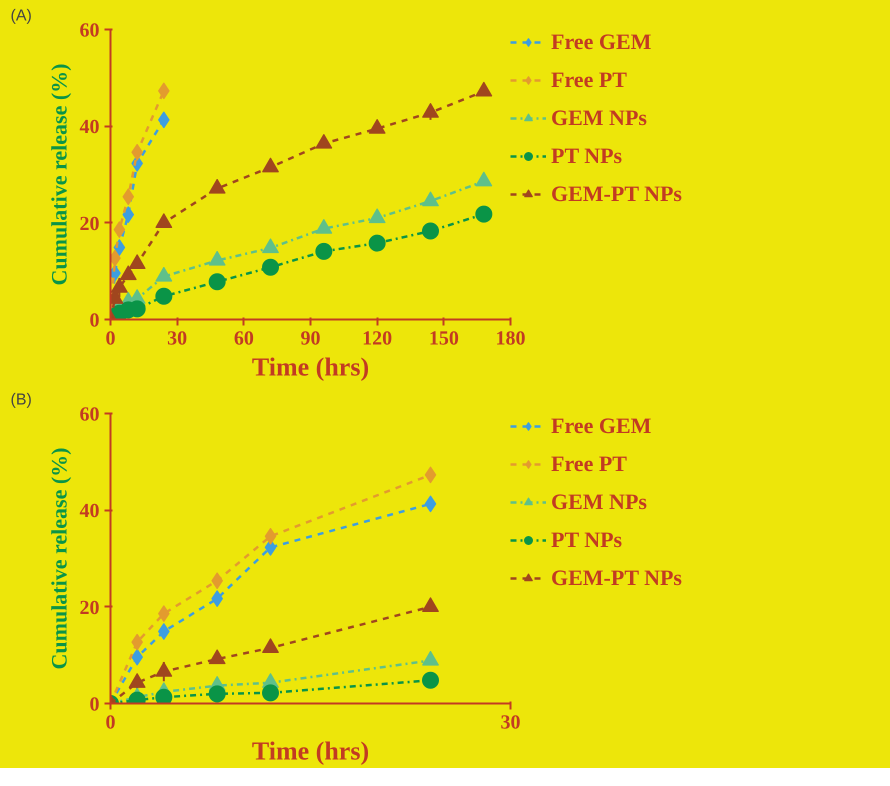 The height and width of the screenshot is (786, 890). Describe the element at coordinates (310, 339) in the screenshot. I see `x-tick-label: 90` at that location.